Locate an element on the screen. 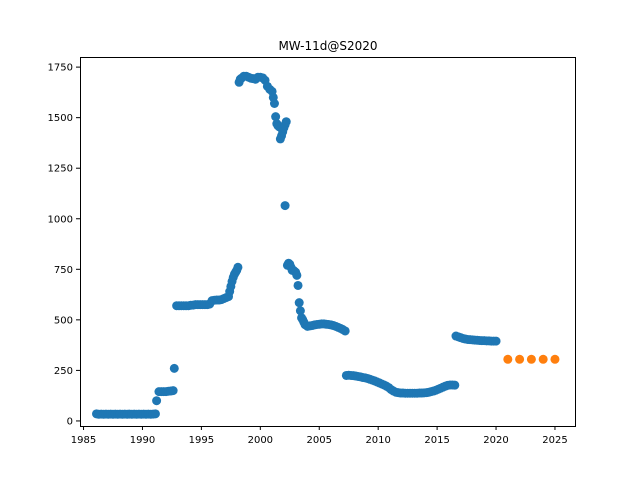  y-tick-label: 1250 is located at coordinates (60, 169).